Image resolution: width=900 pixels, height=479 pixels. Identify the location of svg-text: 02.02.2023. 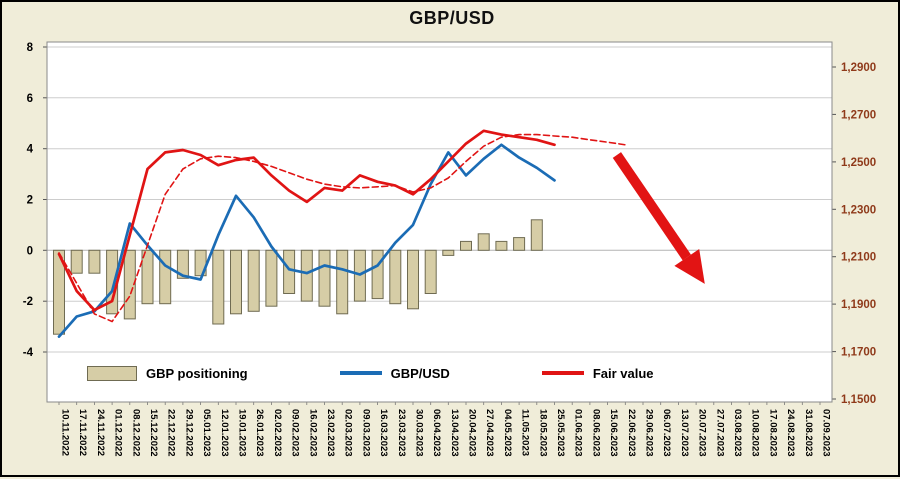
(277, 433).